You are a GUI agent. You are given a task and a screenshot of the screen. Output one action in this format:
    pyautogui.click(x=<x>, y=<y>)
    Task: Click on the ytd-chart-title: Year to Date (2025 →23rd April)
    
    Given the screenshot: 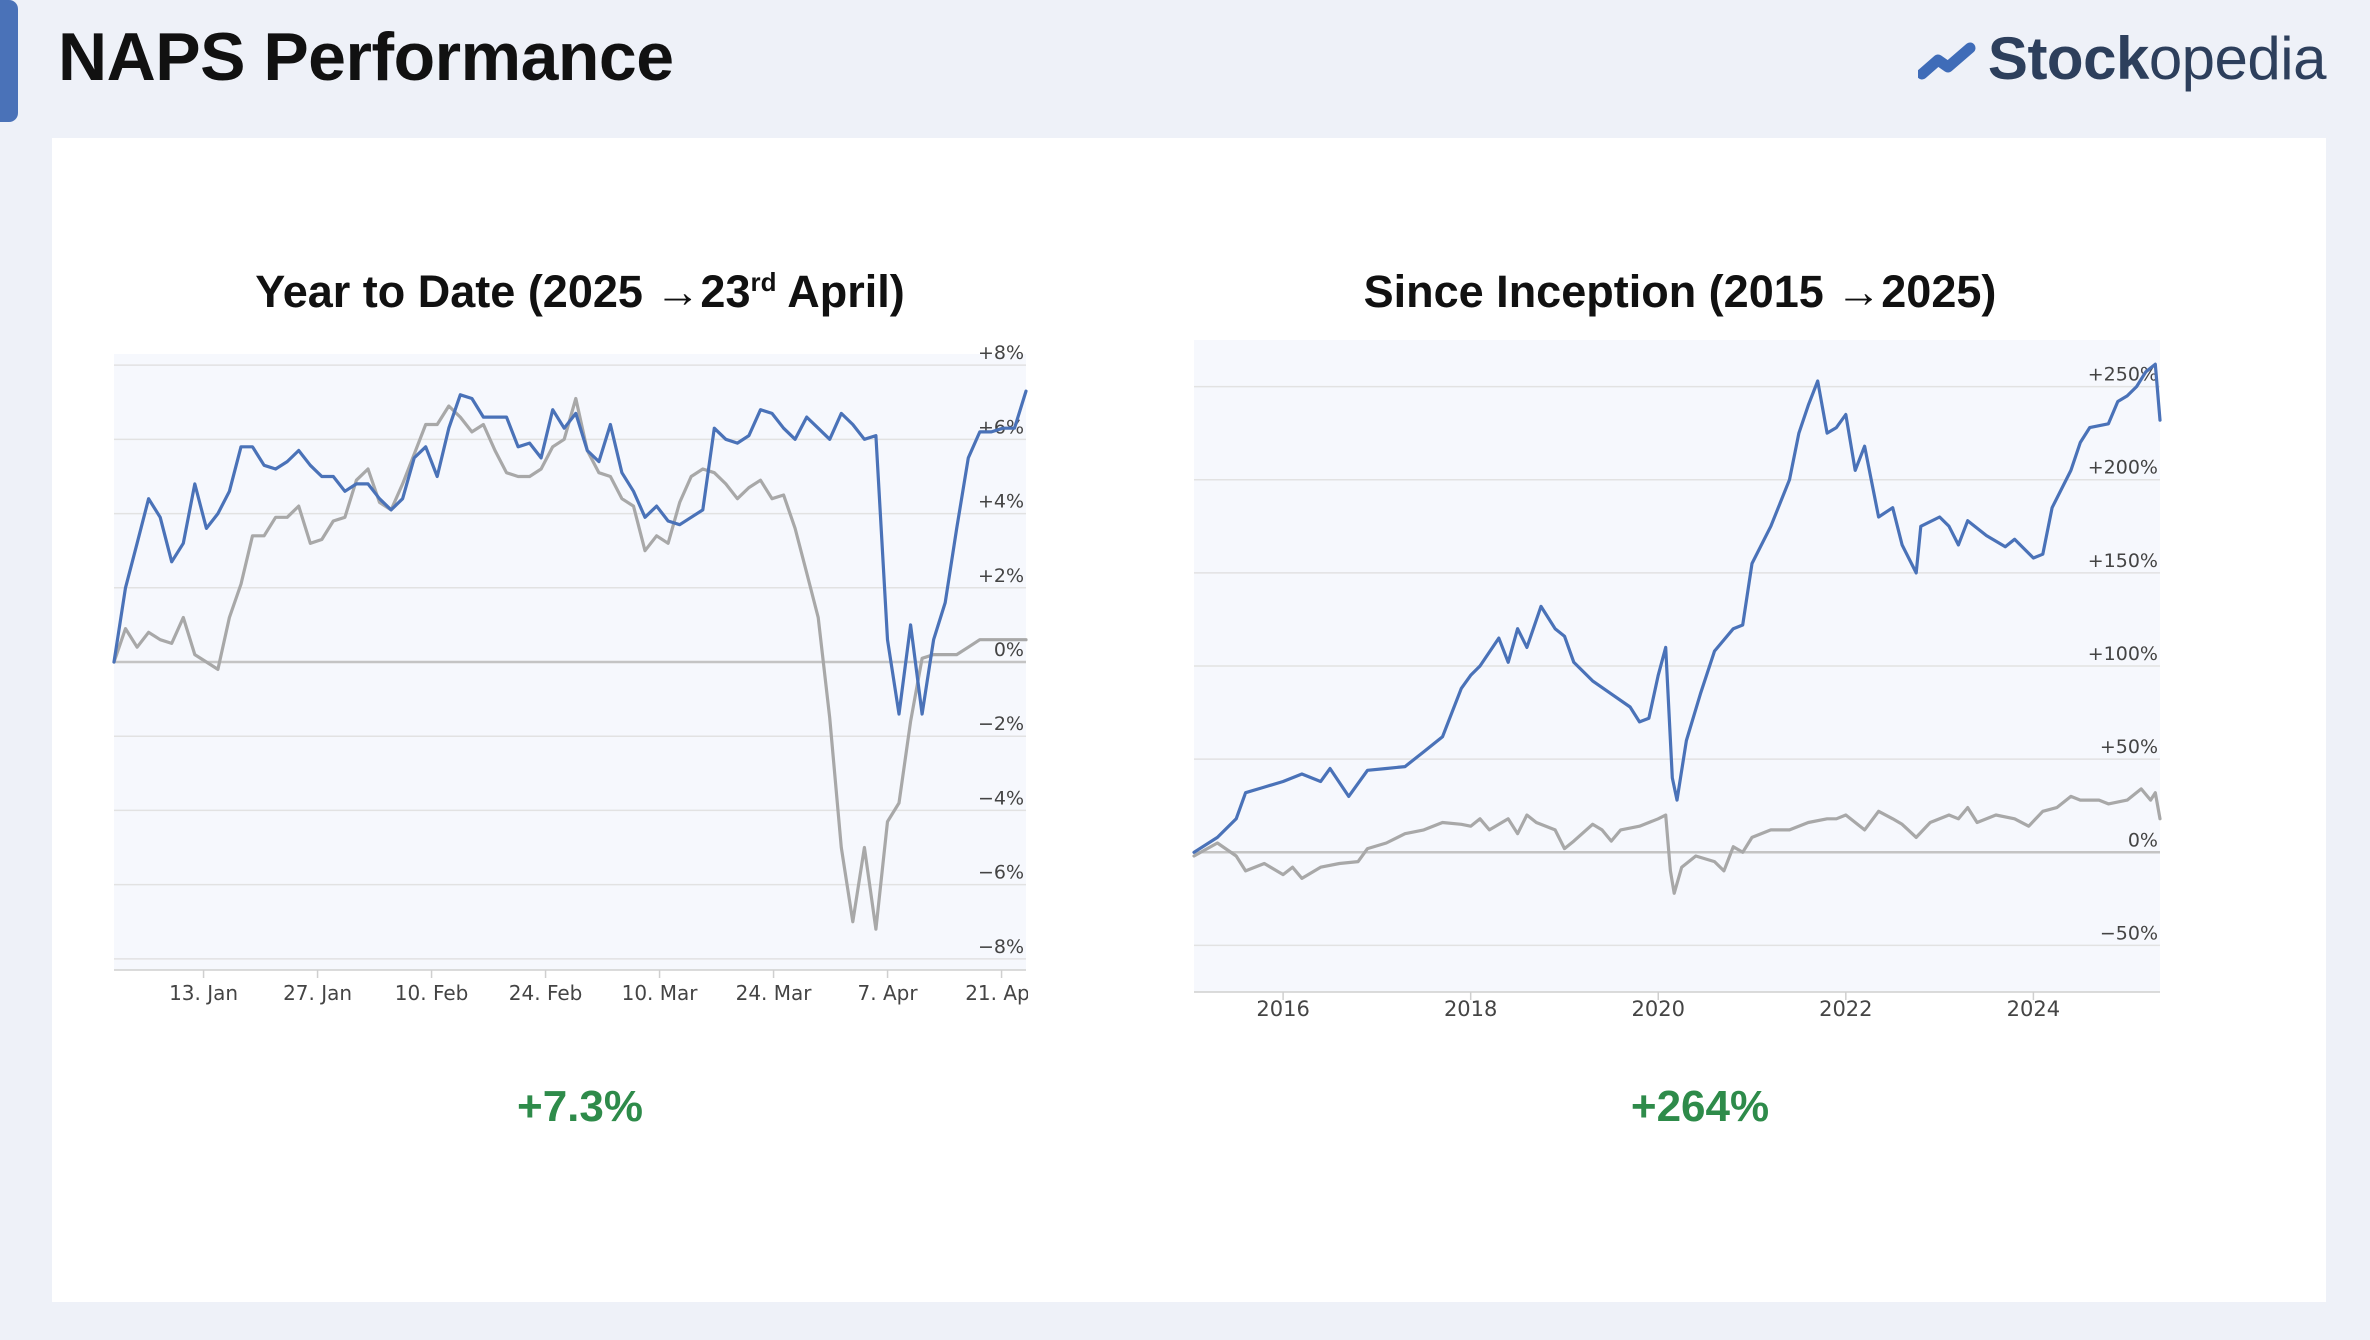 What is the action you would take?
    pyautogui.click(x=580, y=292)
    